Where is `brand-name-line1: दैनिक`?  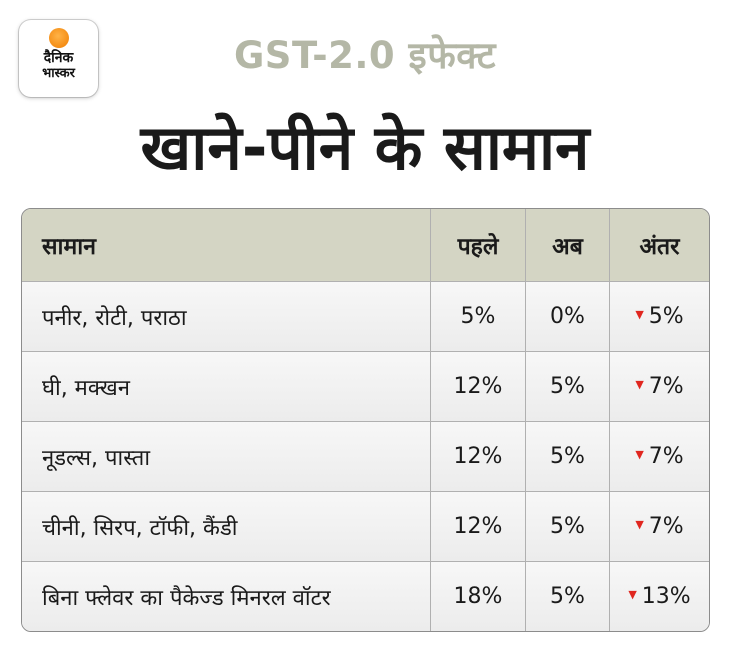 brand-name-line1: दैनिक is located at coordinates (58, 58).